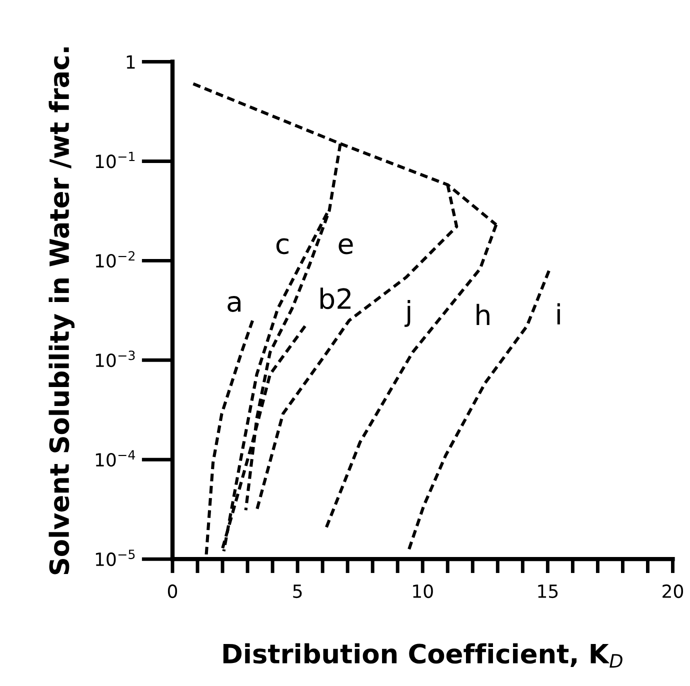 The image size is (690, 686). What do you see at coordinates (116, 458) in the screenshot?
I see `y-tick-label: 10$^{−4}$` at bounding box center [116, 458].